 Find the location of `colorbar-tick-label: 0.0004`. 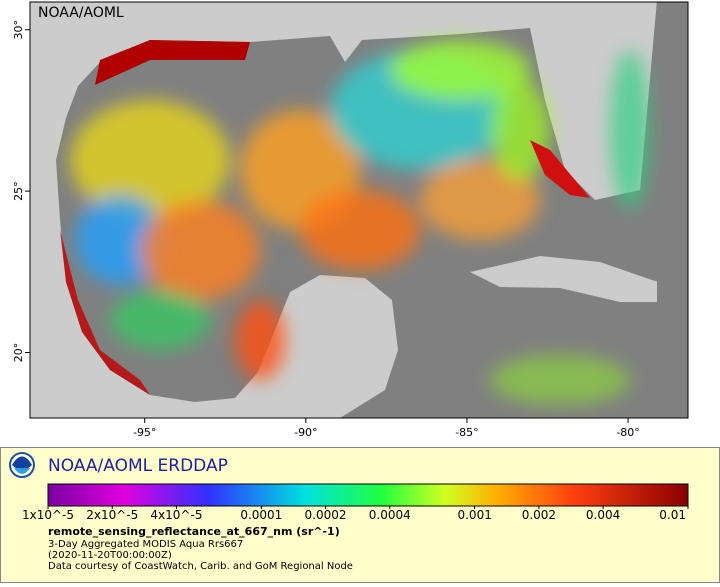

colorbar-tick-label: 0.0004 is located at coordinates (390, 515).